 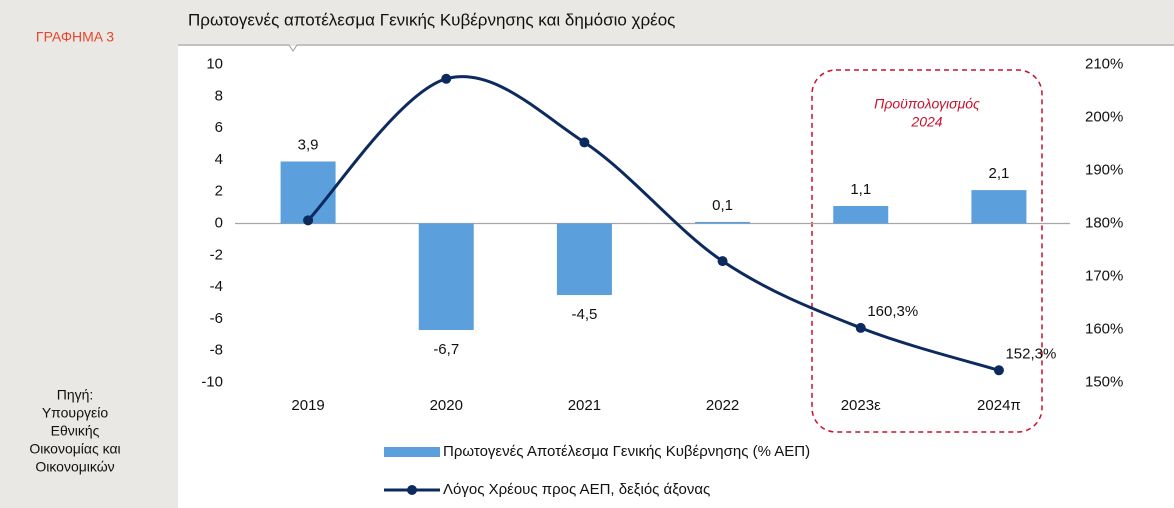 I want to click on y2-tick-label: 200%, so click(x=1104, y=116).